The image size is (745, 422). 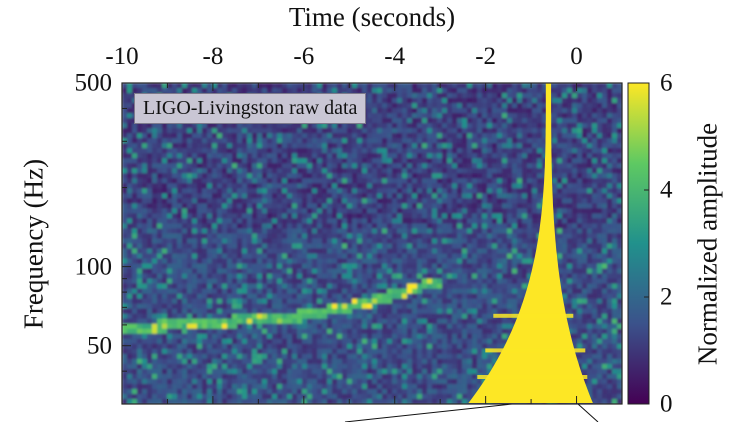 What do you see at coordinates (304, 56) in the screenshot?
I see `x-tick-label: -6` at bounding box center [304, 56].